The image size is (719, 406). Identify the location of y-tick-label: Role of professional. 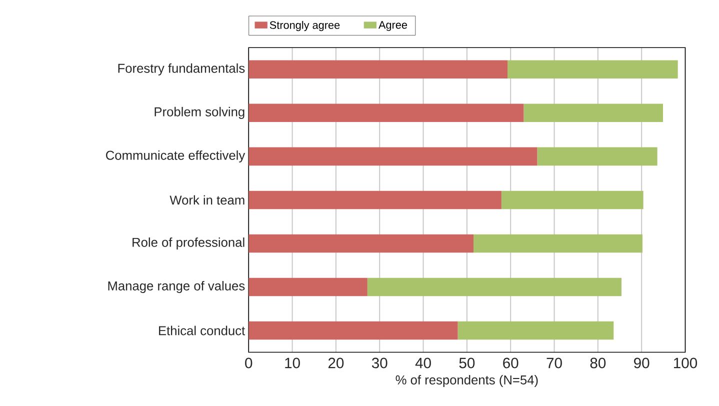
(188, 244).